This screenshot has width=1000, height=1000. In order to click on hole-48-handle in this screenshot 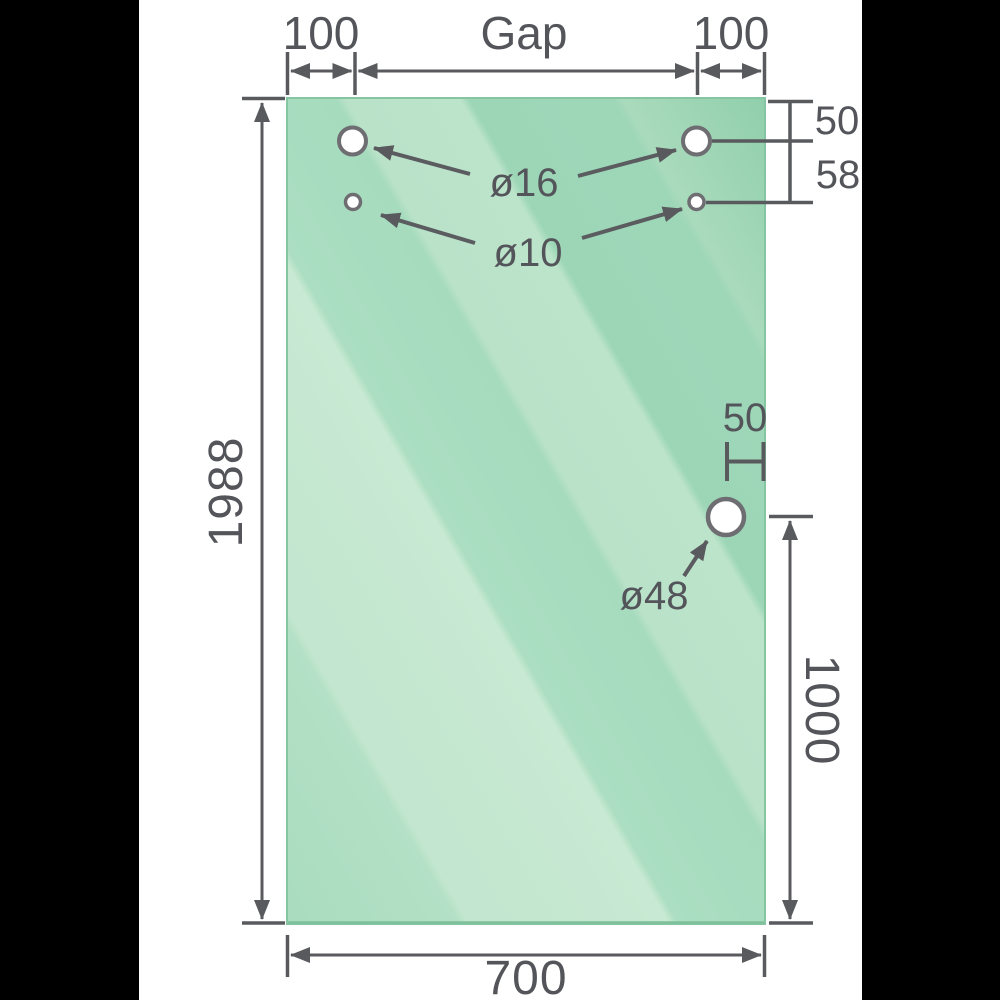, I will do `click(726, 517)`.